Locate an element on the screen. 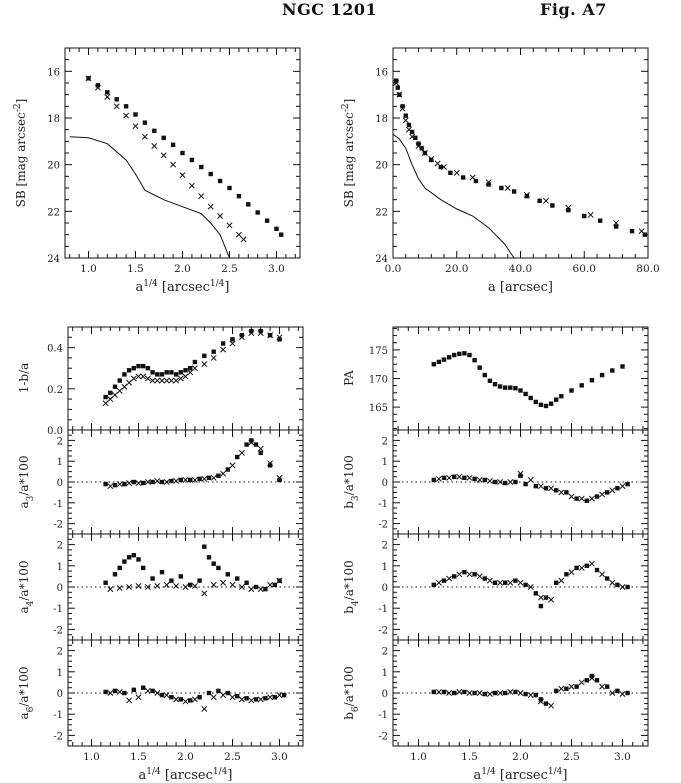 The height and width of the screenshot is (783, 681). x-tick-label: 1.0 is located at coordinates (418, 757).